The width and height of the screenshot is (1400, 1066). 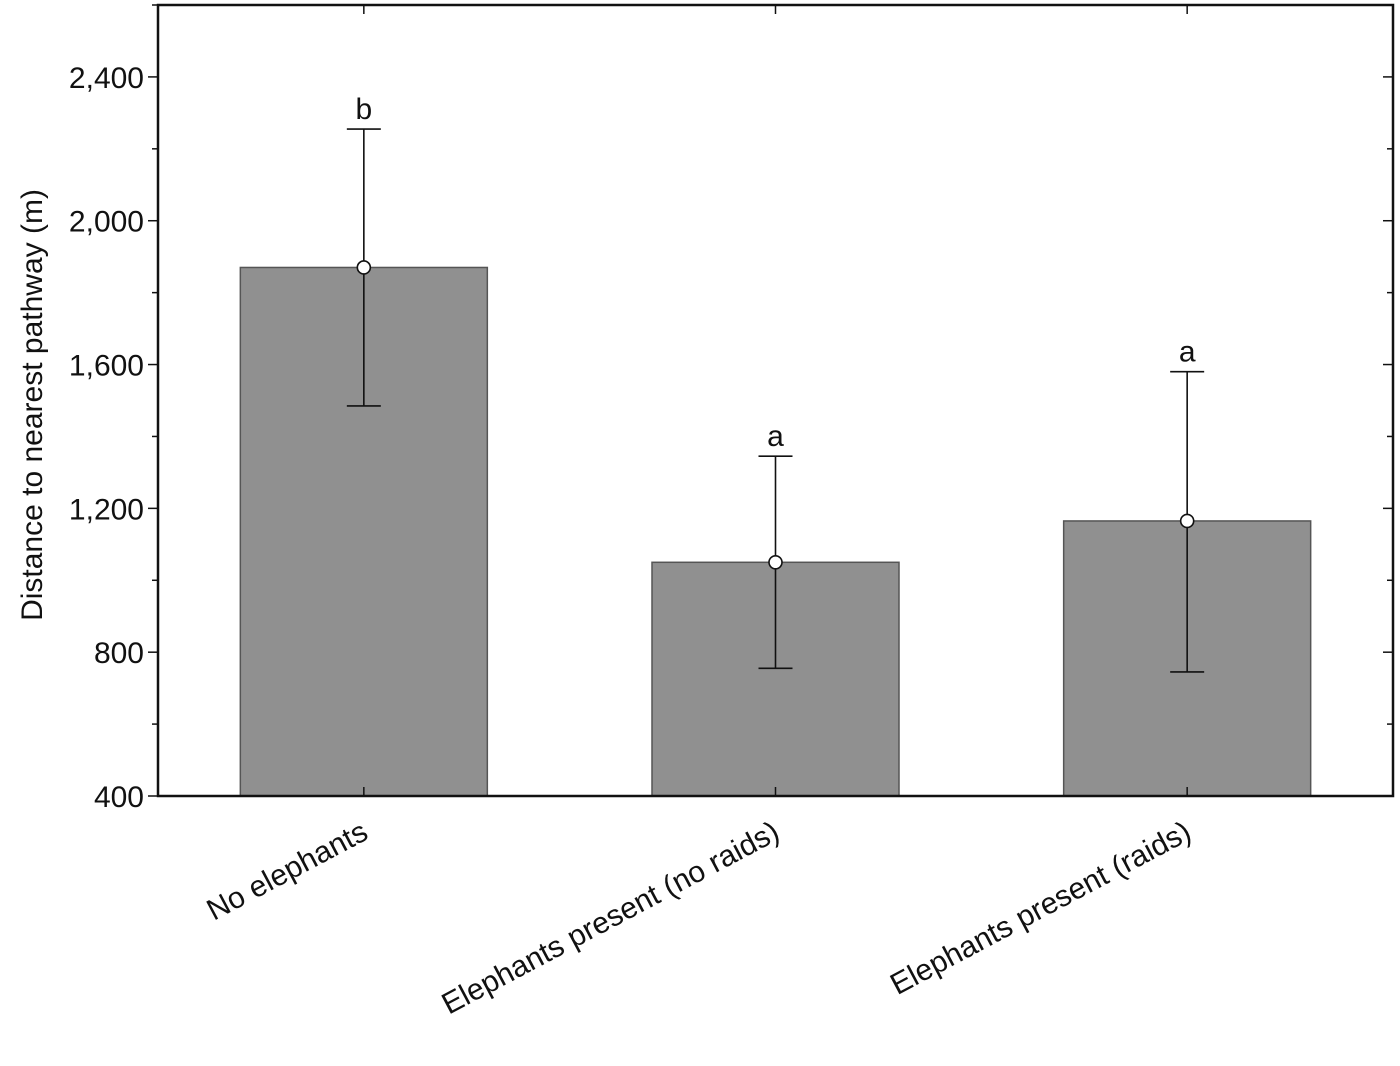 What do you see at coordinates (106, 509) in the screenshot?
I see `y-tick-label: 1,200` at bounding box center [106, 509].